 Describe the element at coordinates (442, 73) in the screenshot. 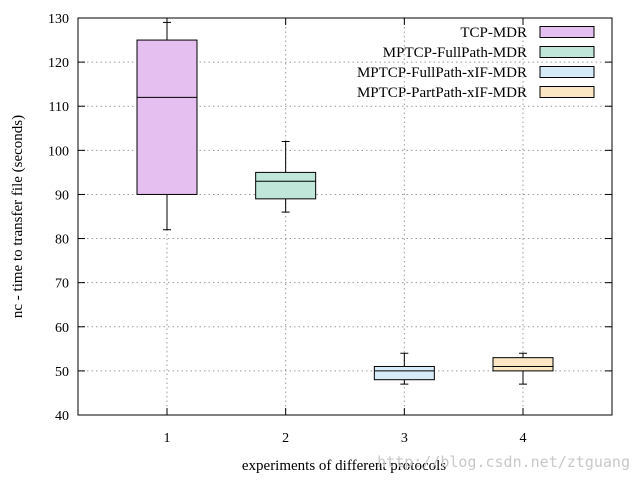

I see `legend-label: MPTCP-FullPath-xIF-MDR` at that location.